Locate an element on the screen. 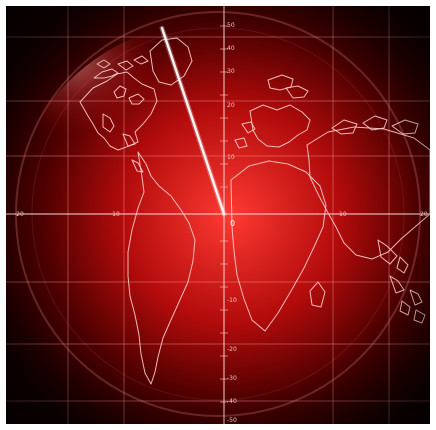 This screenshot has height=430, width=436. y-label-minus-50: -50 is located at coordinates (232, 420).